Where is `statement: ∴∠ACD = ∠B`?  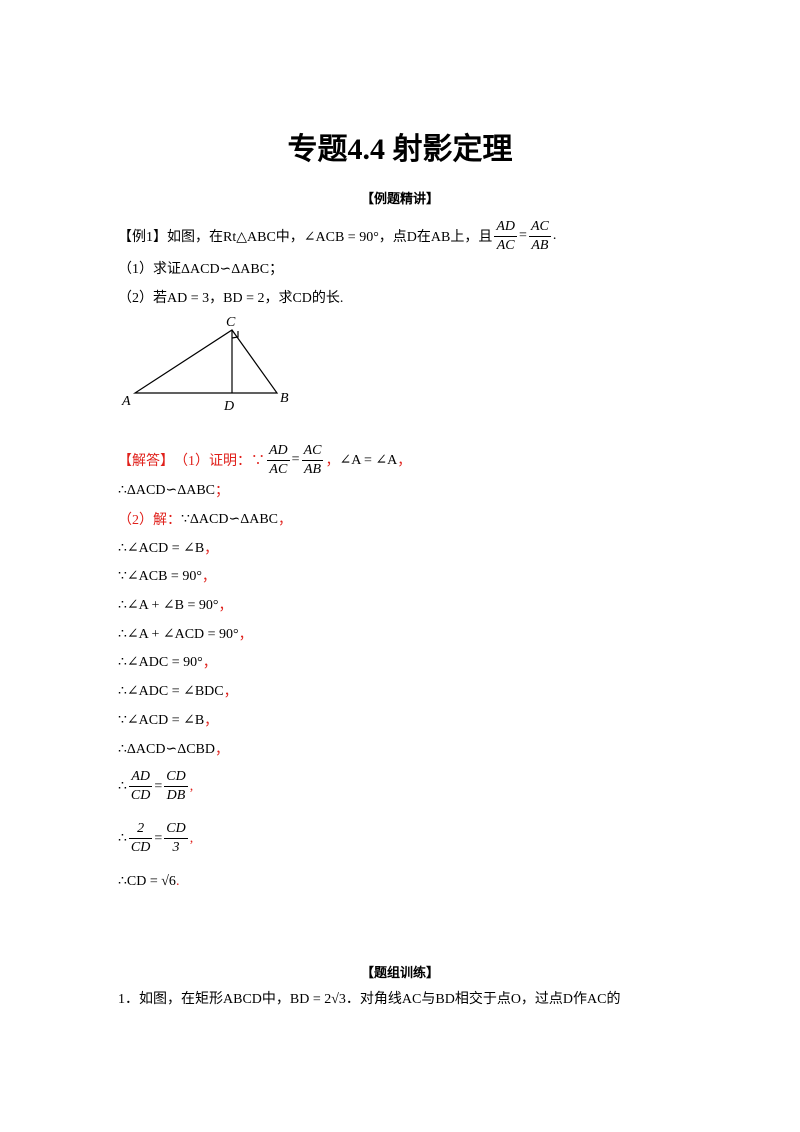 statement: ∴∠ACD = ∠B is located at coordinates (161, 548).